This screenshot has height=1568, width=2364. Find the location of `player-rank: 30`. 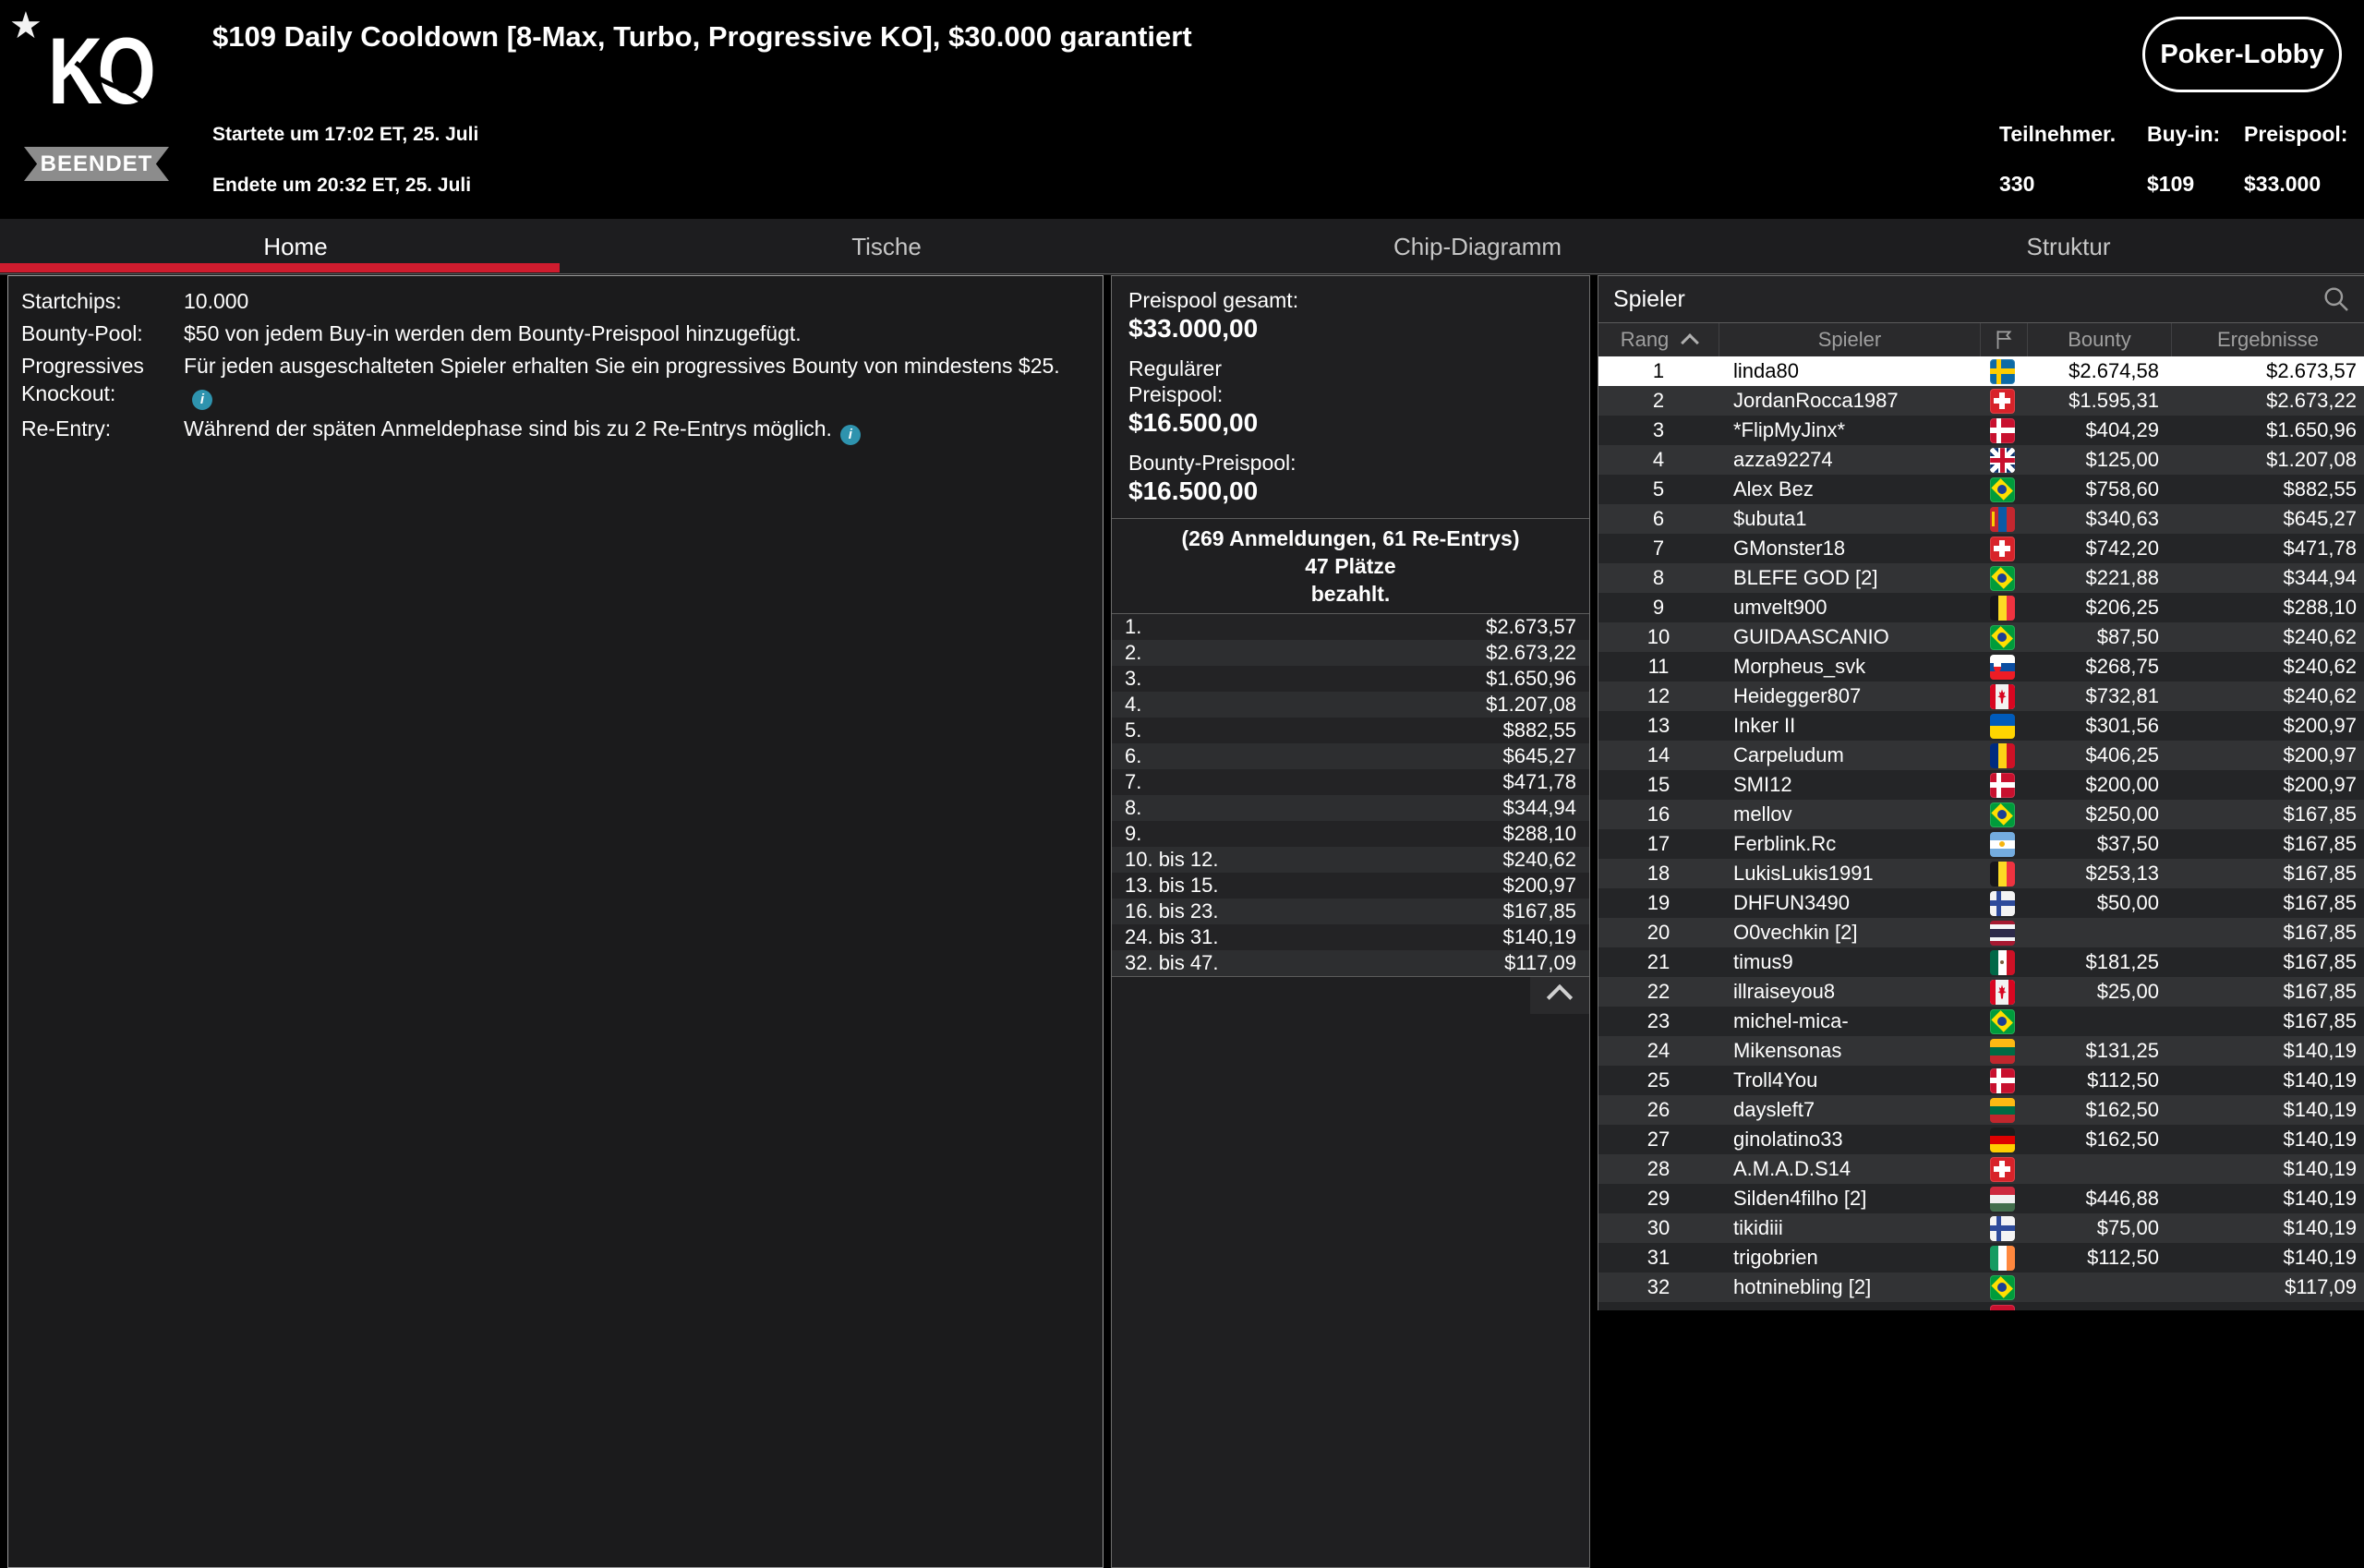

player-rank: 30 is located at coordinates (1658, 1227).